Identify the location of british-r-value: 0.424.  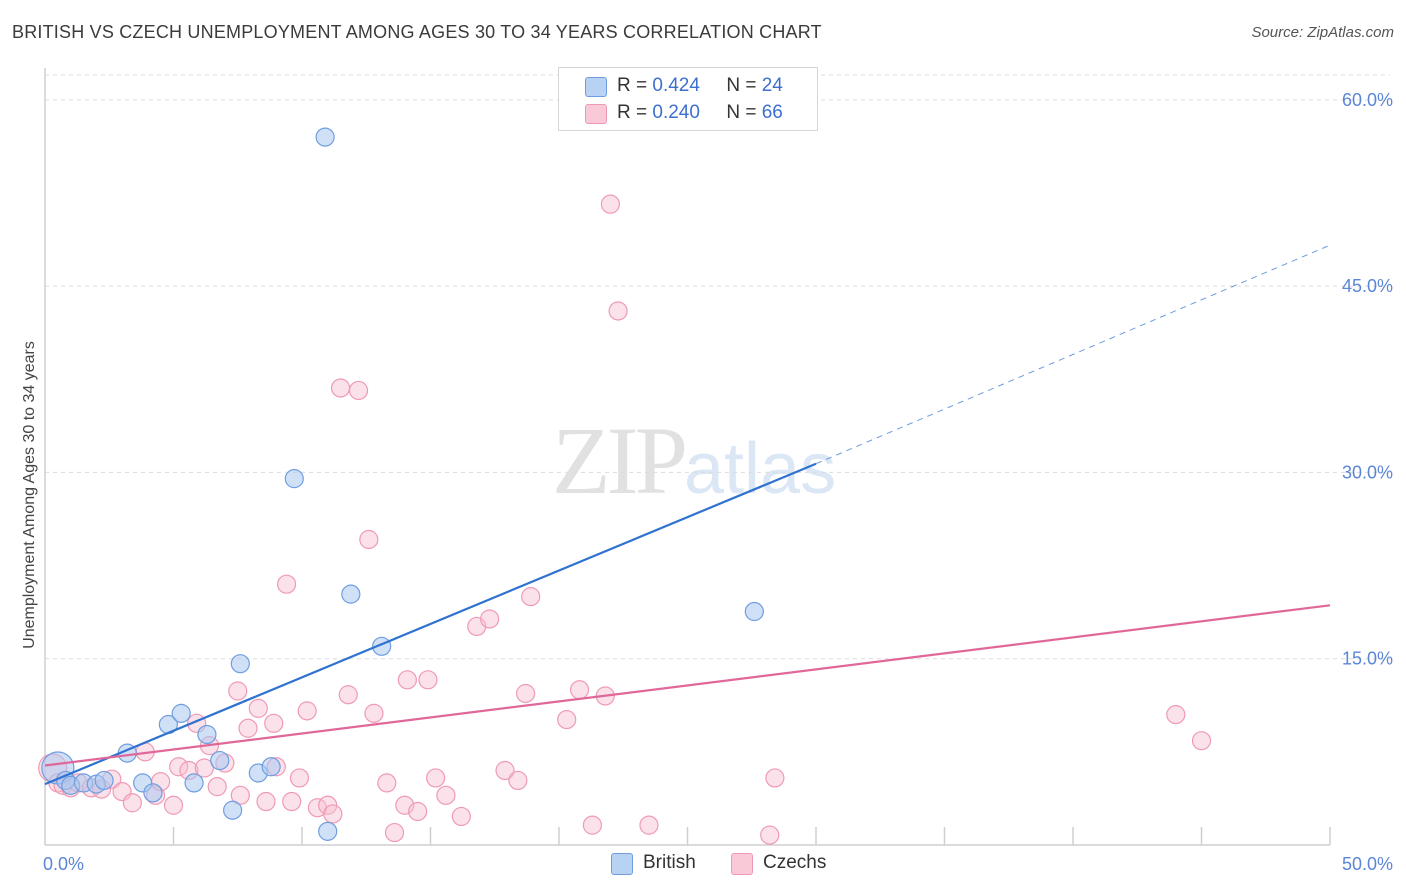
(676, 85).